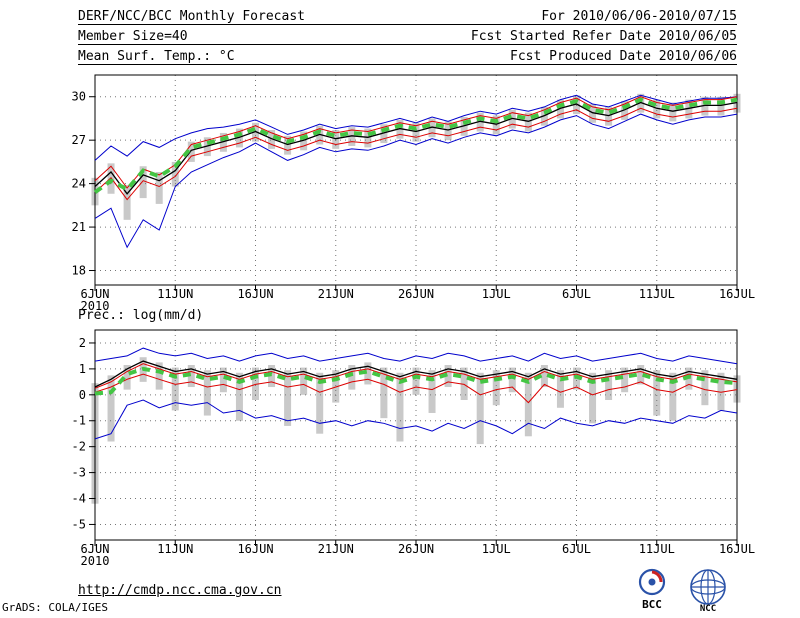 Image resolution: width=800 pixels, height=618 pixels. I want to click on svg-text: -2, so click(79, 447).